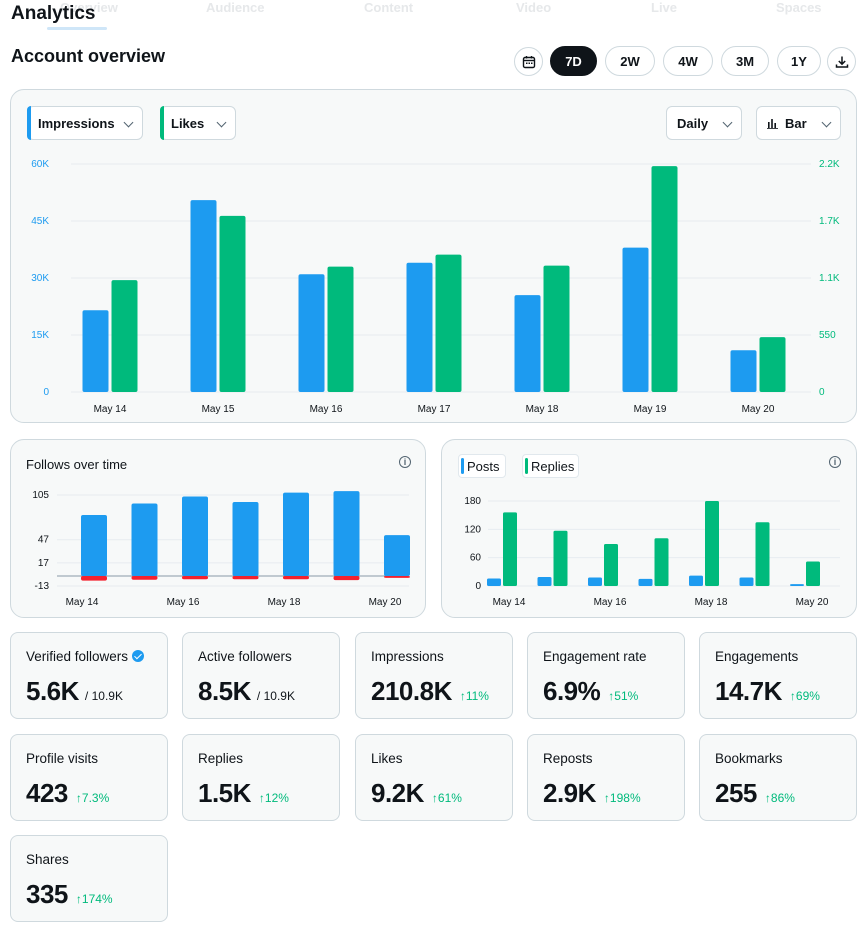 The height and width of the screenshot is (931, 866). I want to click on calendar-button, so click(528, 61).